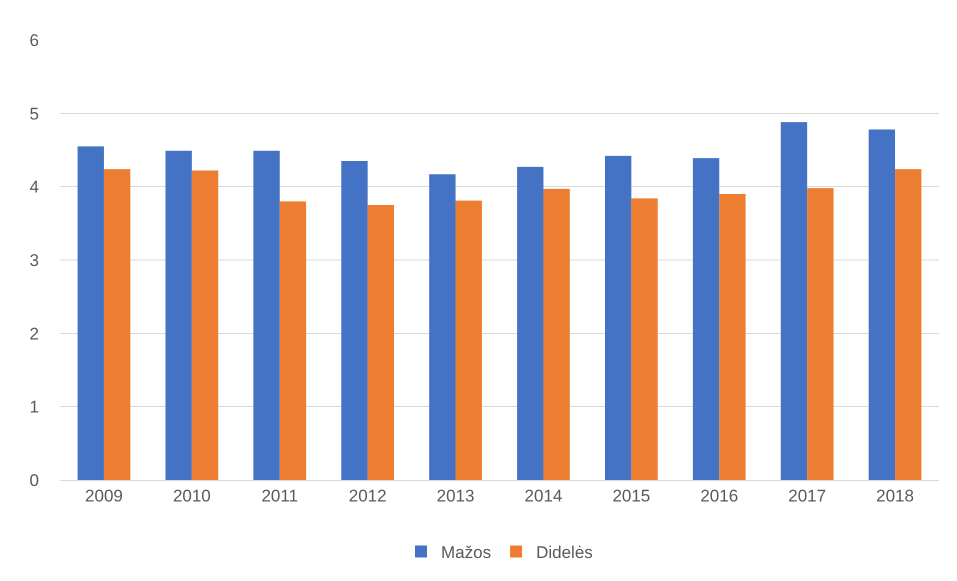 The width and height of the screenshot is (957, 581). What do you see at coordinates (191, 496) in the screenshot?
I see `x-tick-label: 2010` at bounding box center [191, 496].